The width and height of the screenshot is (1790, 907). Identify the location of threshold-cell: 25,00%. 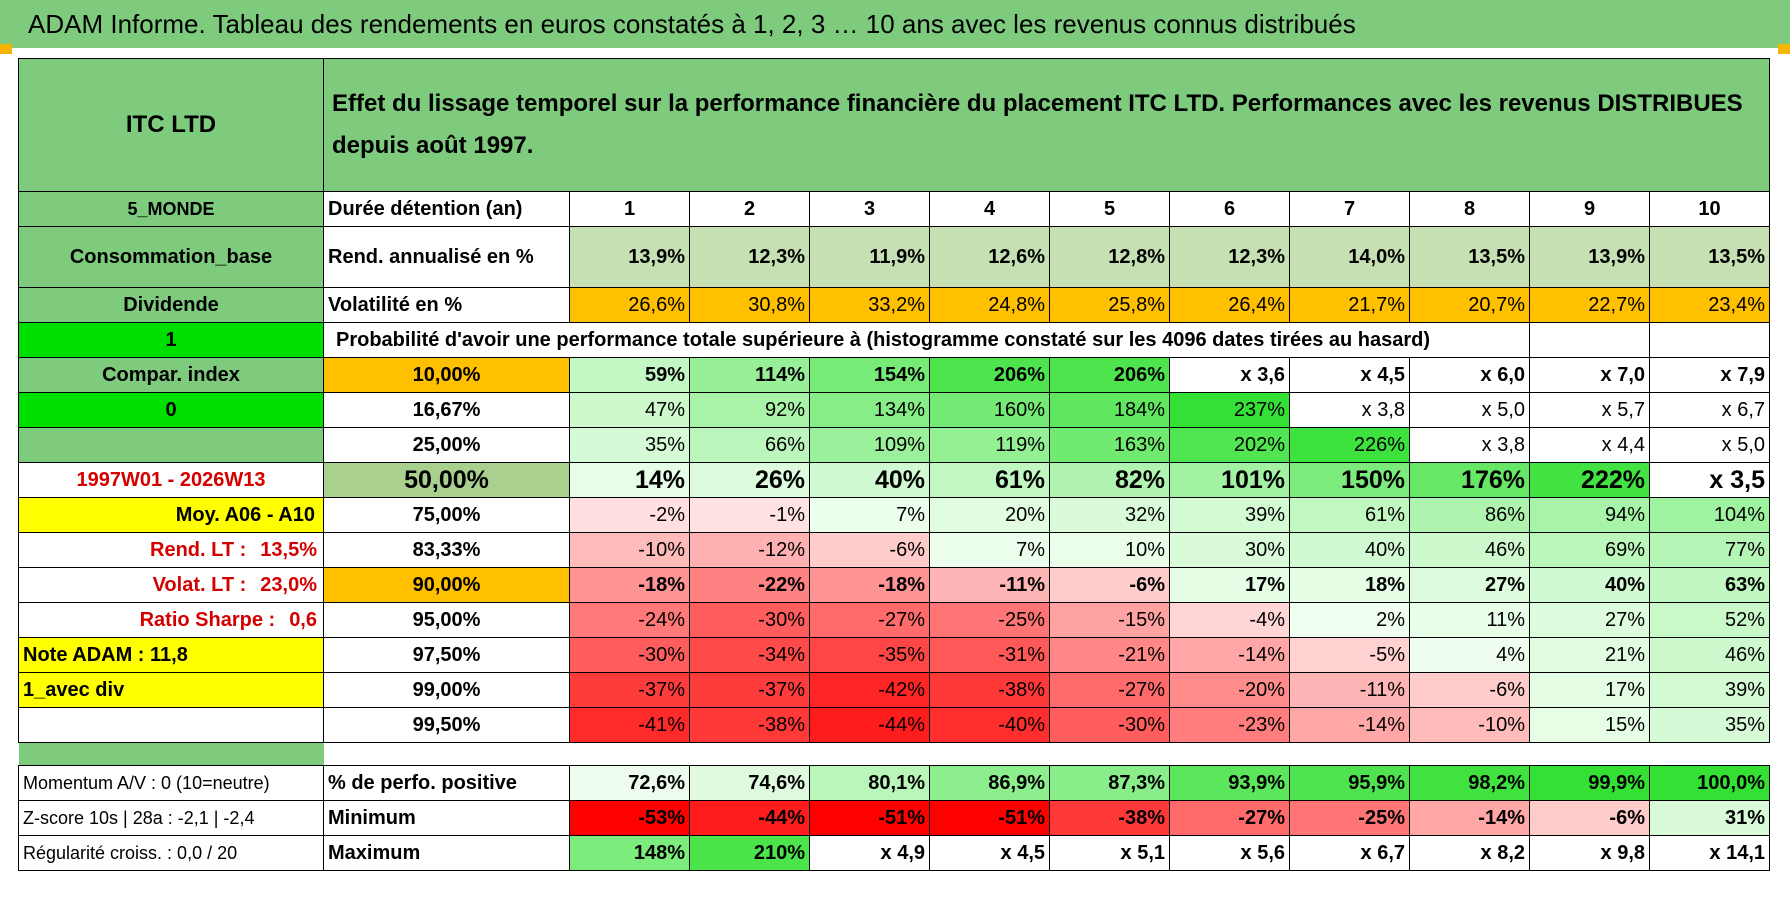
(446, 445).